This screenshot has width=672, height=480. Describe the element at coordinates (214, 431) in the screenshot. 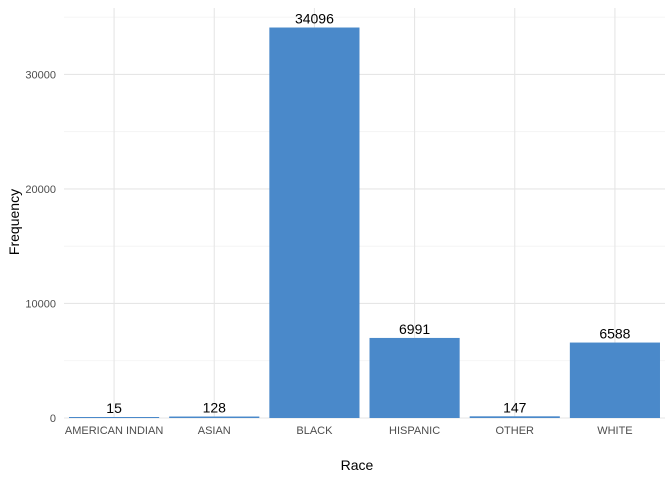

I see `x-tick-label: ASIAN` at that location.